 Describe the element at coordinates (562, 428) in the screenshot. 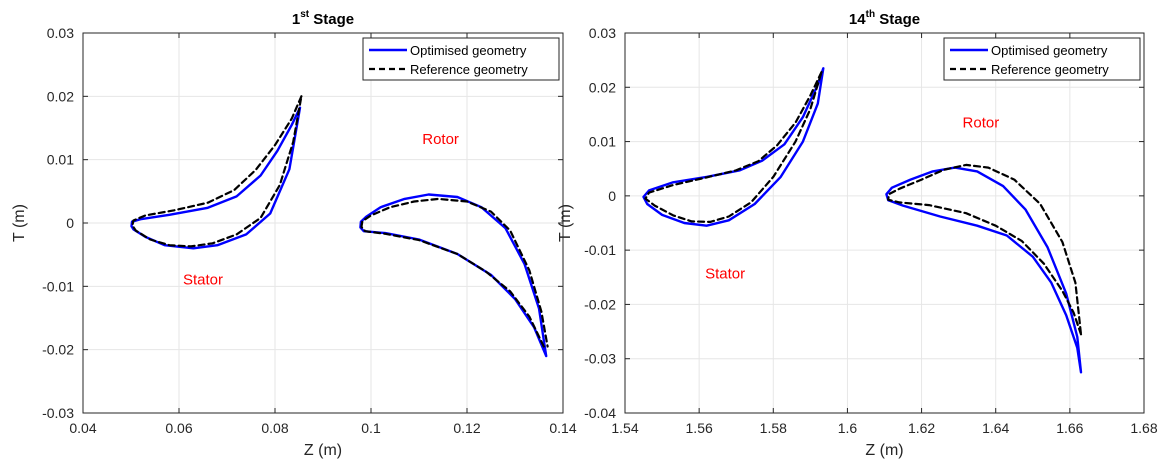

I see `chart-1-x-tick-label: 0.14` at that location.